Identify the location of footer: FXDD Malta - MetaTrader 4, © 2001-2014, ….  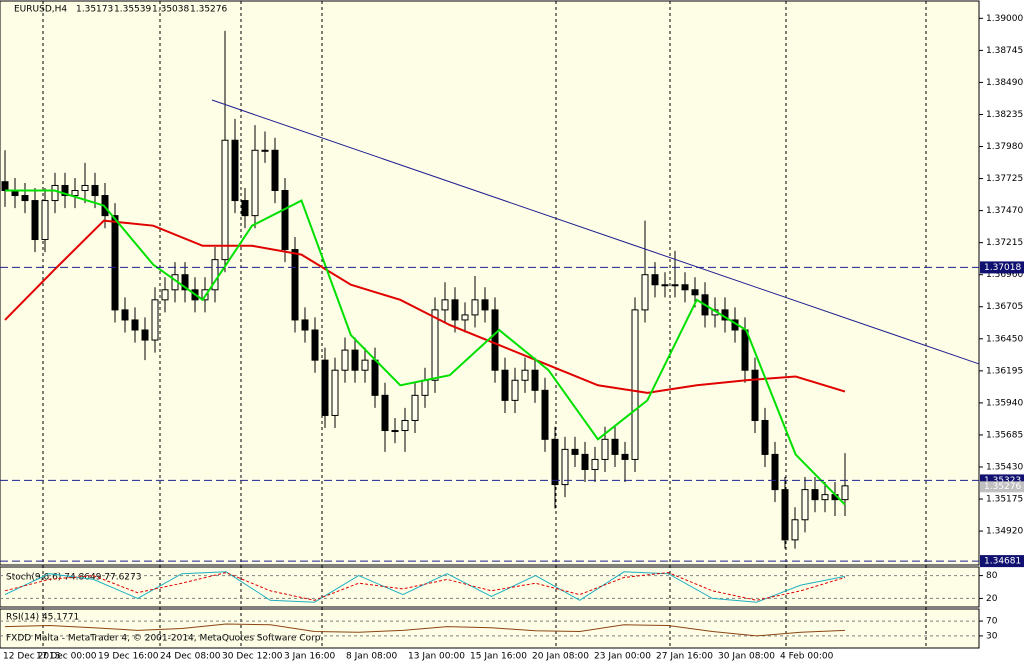
(164, 639).